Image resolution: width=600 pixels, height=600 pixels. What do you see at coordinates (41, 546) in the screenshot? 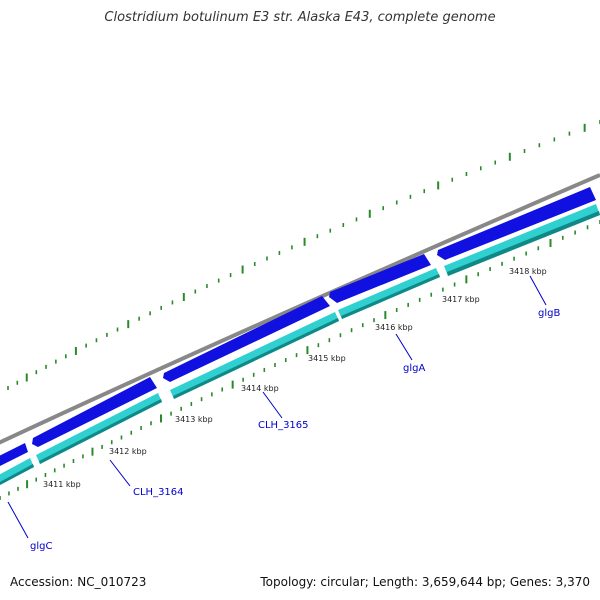
I see `gene-label-glgC: glgC` at bounding box center [41, 546].